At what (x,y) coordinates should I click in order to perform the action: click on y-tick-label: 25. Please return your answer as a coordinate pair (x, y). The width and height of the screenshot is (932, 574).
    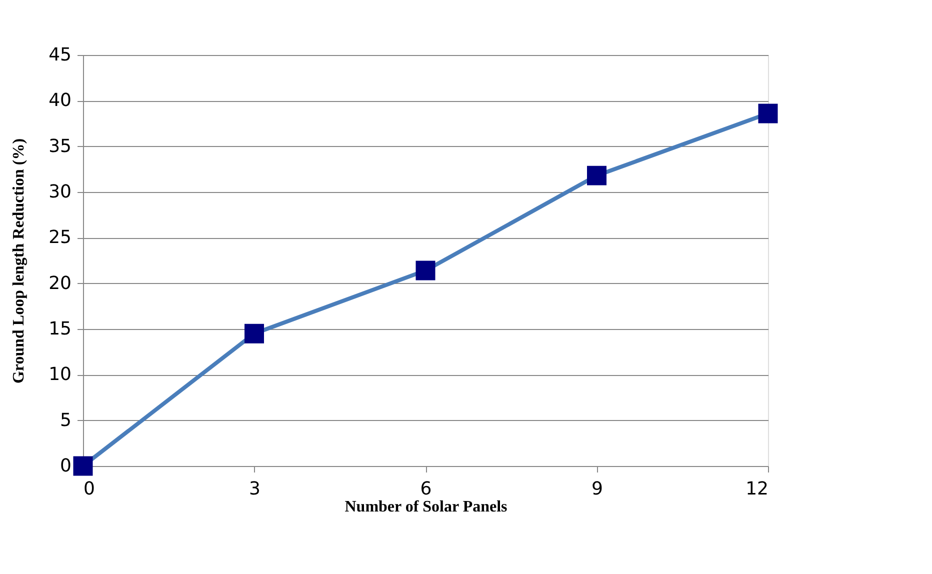
    Looking at the image, I should click on (60, 237).